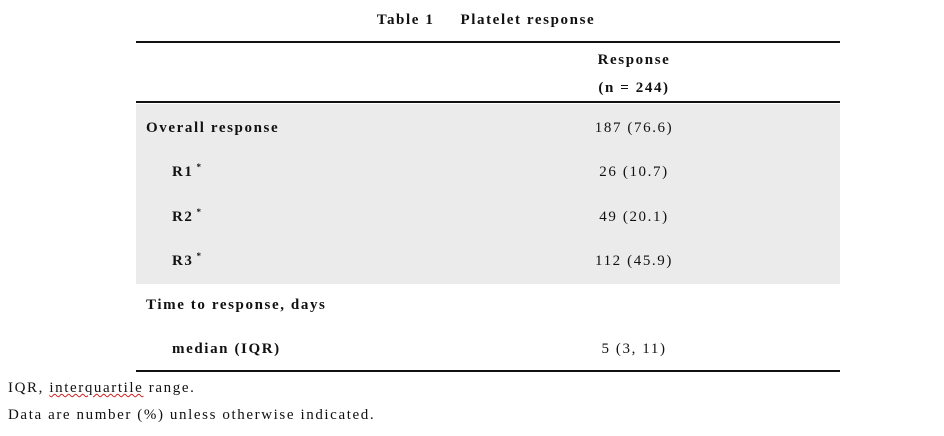 The width and height of the screenshot is (944, 436). Describe the element at coordinates (213, 128) in the screenshot. I see `row-label: Overall response` at that location.